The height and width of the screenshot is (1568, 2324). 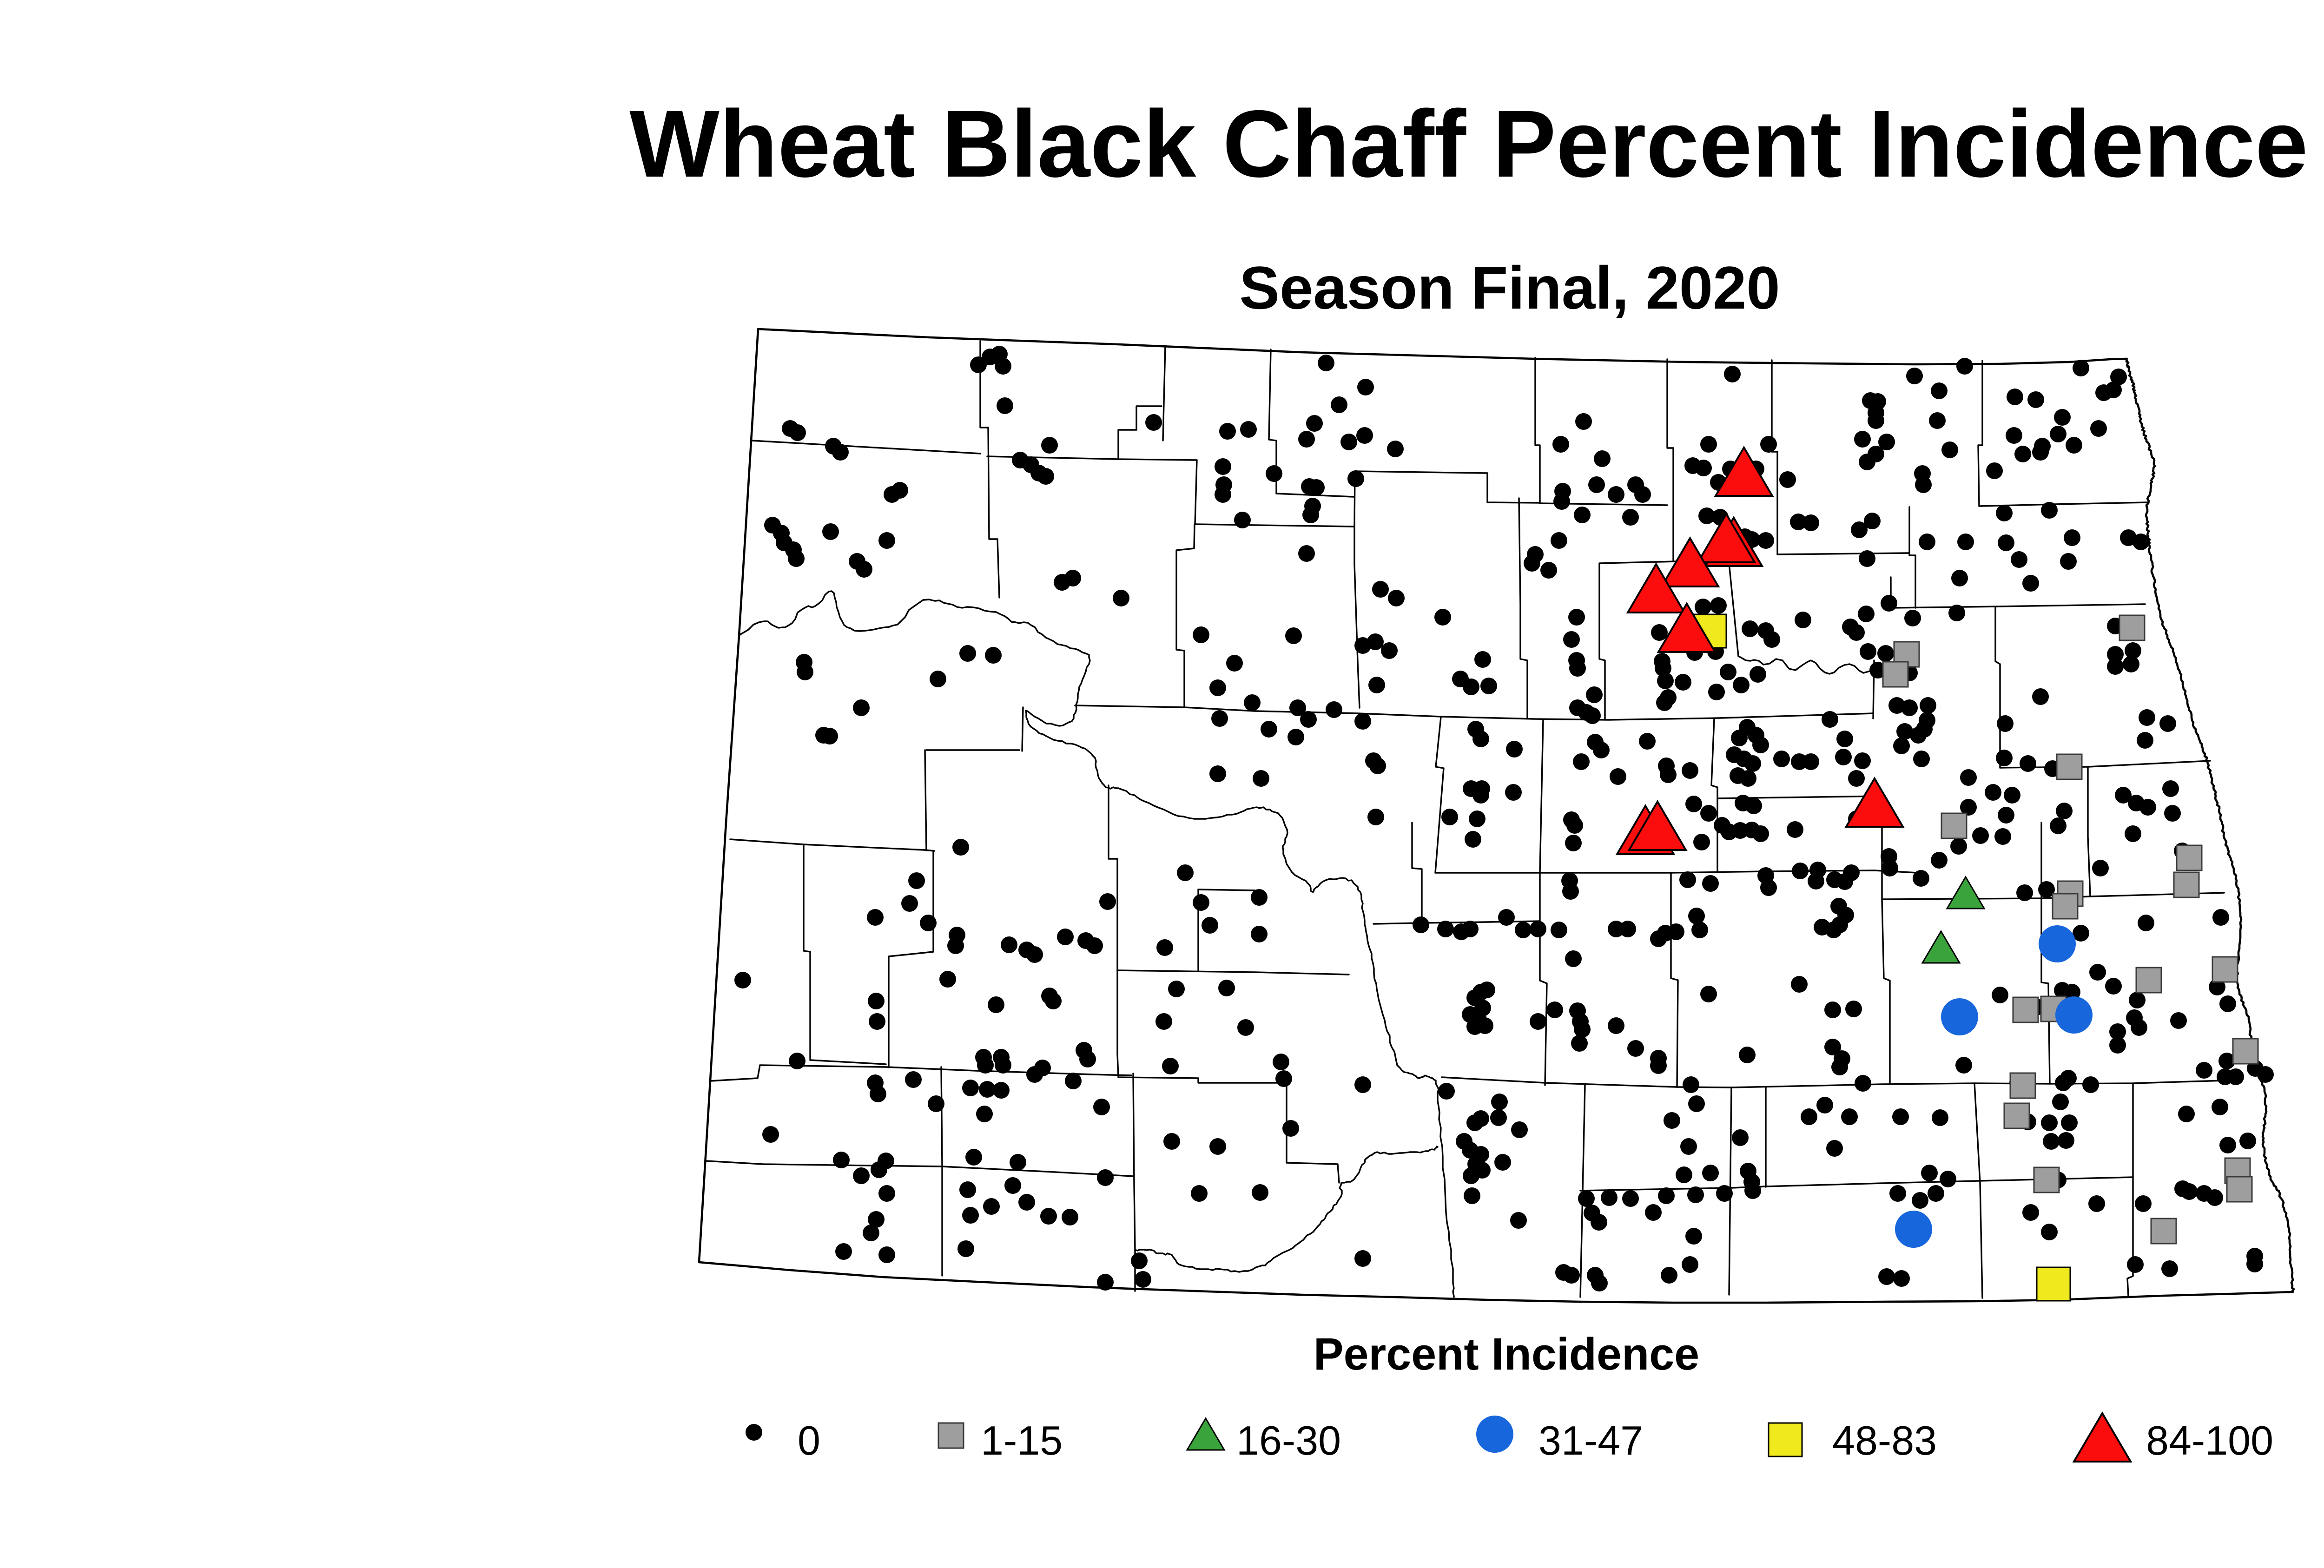 I want to click on svg-text: Percent Incidence, so click(x=1506, y=1354).